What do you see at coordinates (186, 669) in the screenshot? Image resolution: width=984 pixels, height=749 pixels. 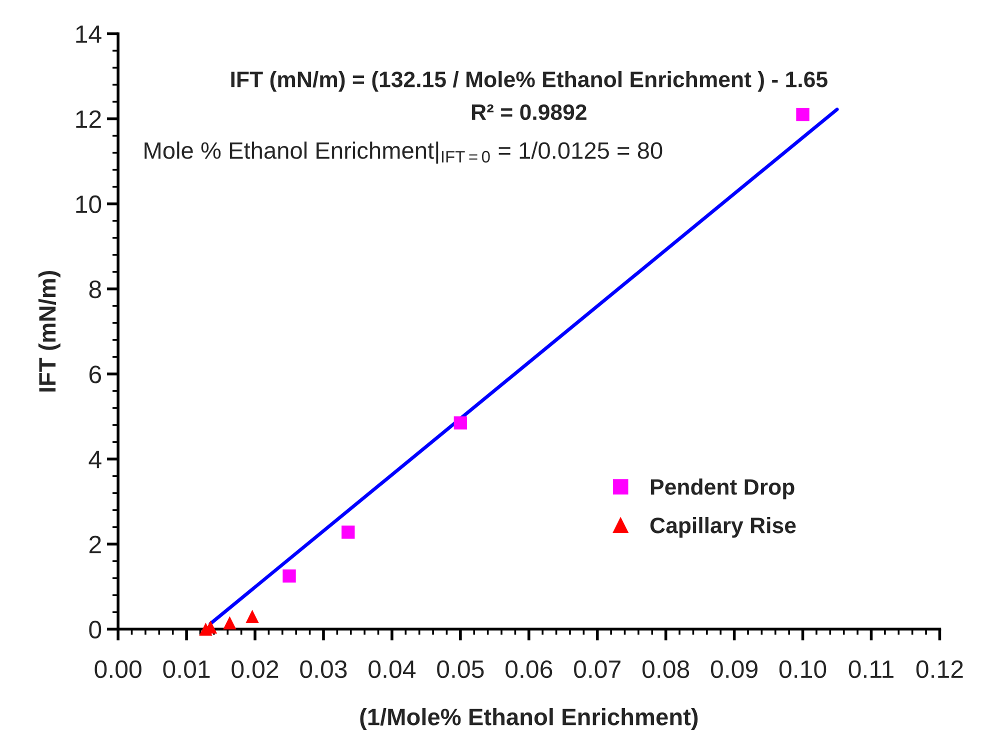 I see `x-tick-label: 0.01` at bounding box center [186, 669].